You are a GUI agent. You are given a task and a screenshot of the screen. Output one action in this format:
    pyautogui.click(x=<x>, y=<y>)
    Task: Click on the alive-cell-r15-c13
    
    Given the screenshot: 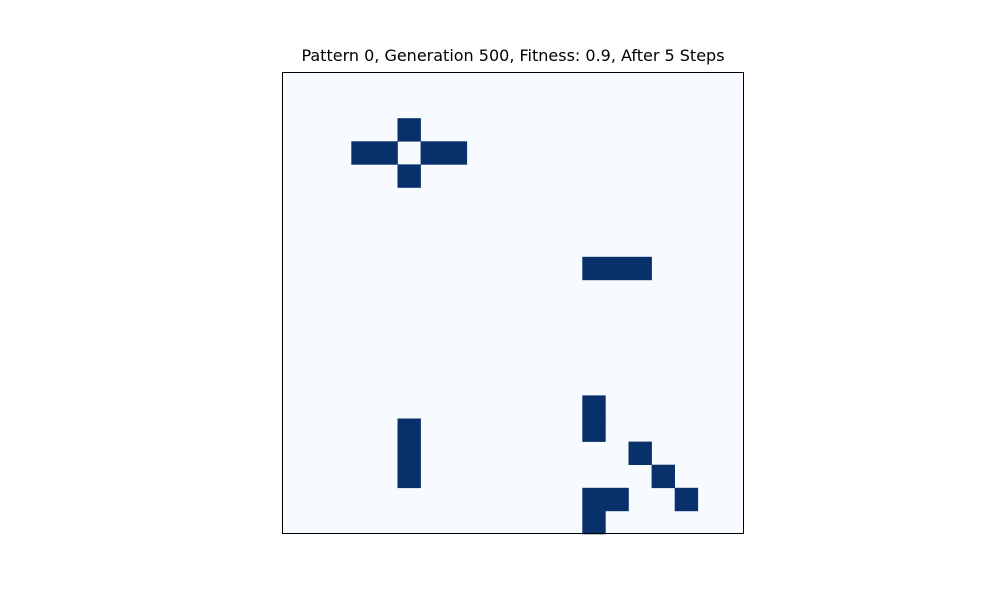 What is the action you would take?
    pyautogui.click(x=594, y=430)
    